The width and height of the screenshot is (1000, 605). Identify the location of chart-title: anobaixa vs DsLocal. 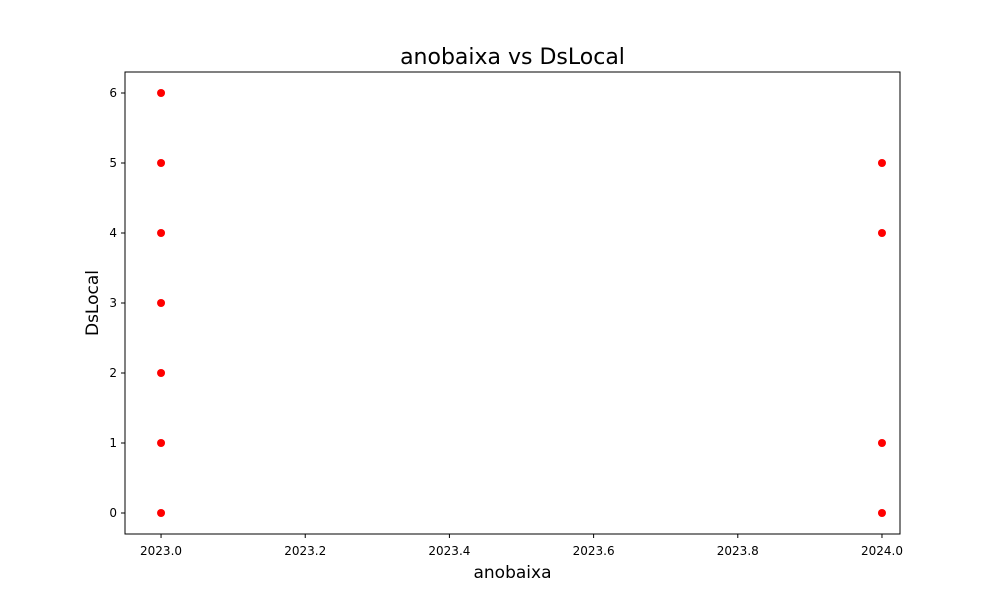
(512, 57).